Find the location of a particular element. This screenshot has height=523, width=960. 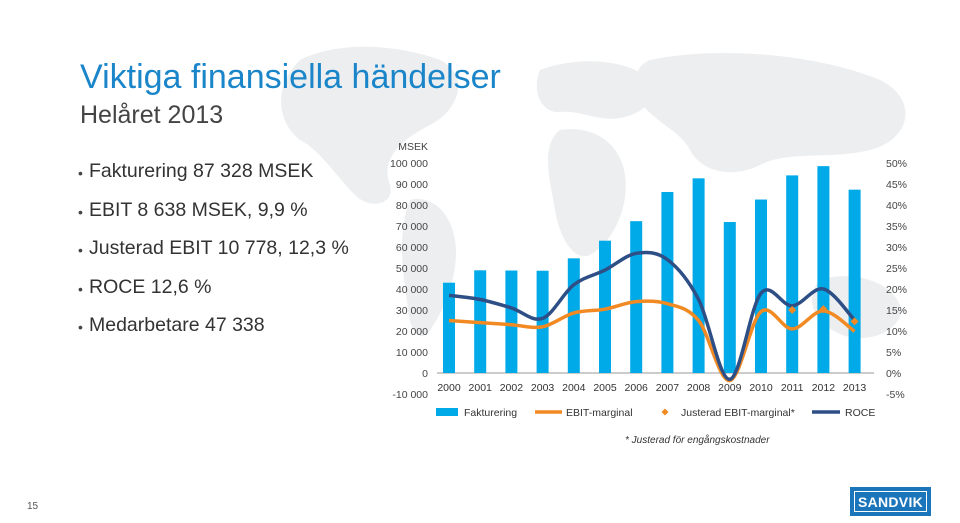

x-axis-category-label: 2003 is located at coordinates (543, 388).